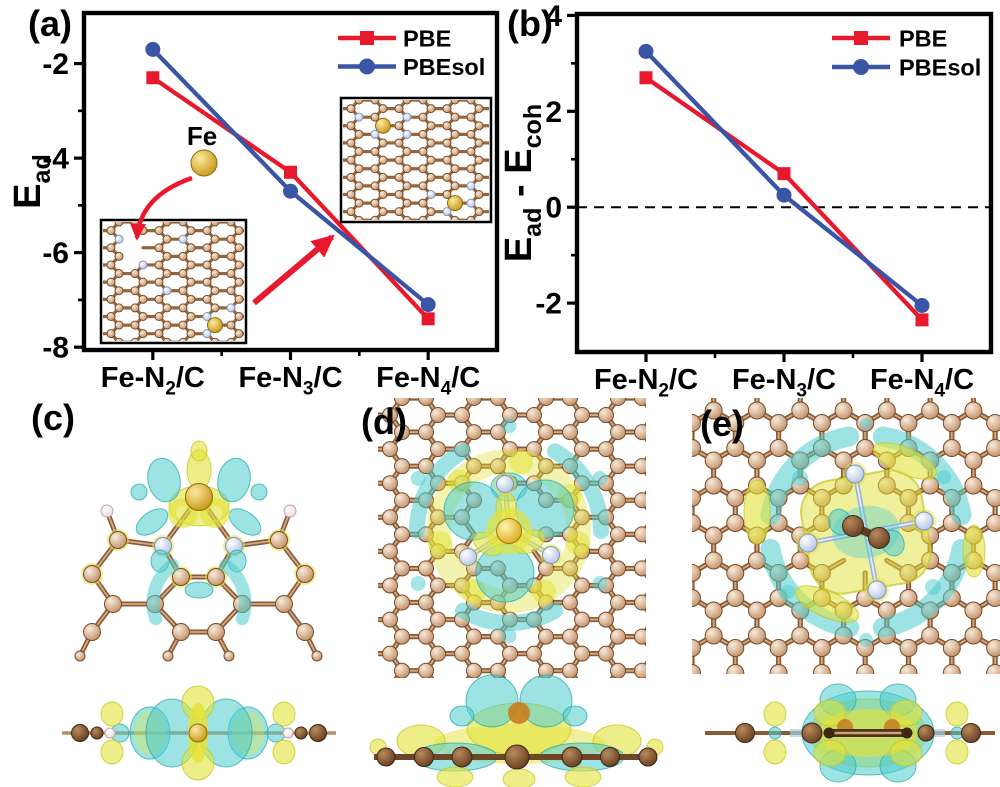 The width and height of the screenshot is (1000, 787). I want to click on iron-atom, so click(215, 325).